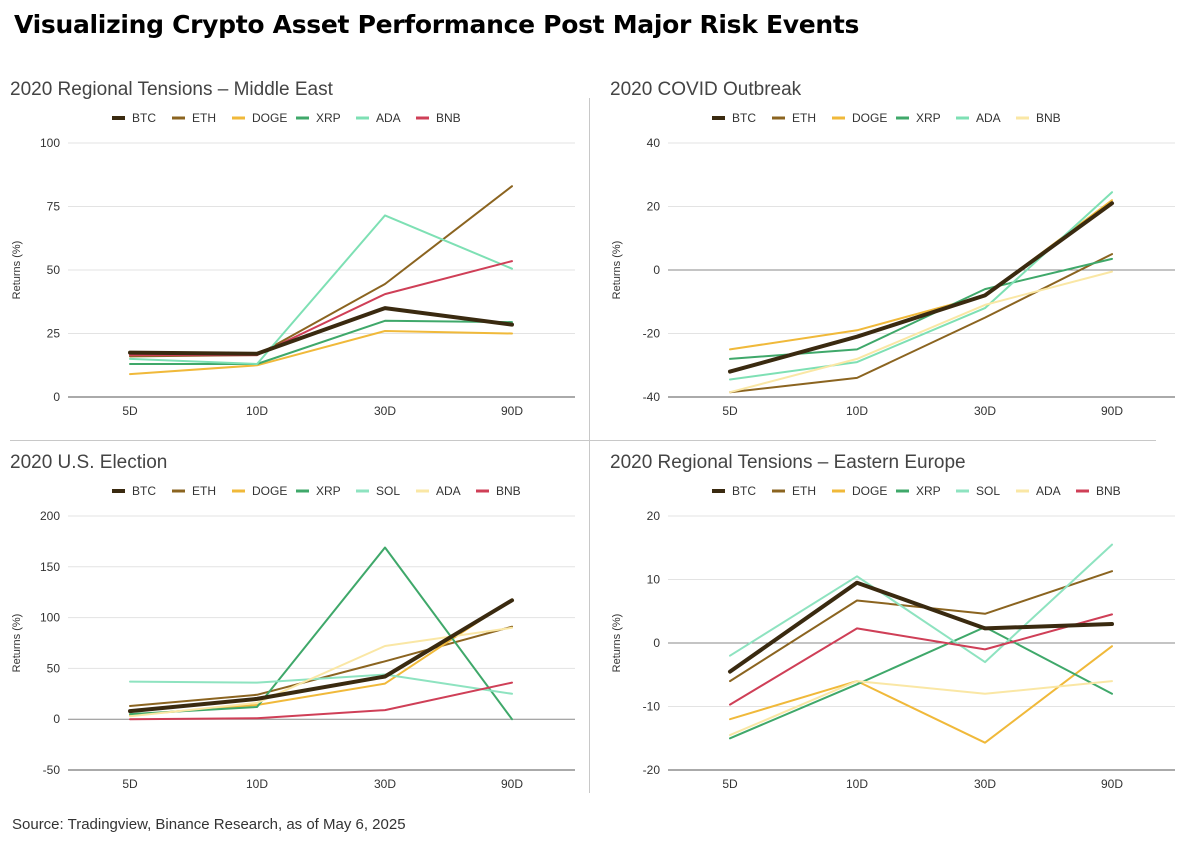 The image size is (1200, 847). I want to click on vertical-divider, so click(589, 445).